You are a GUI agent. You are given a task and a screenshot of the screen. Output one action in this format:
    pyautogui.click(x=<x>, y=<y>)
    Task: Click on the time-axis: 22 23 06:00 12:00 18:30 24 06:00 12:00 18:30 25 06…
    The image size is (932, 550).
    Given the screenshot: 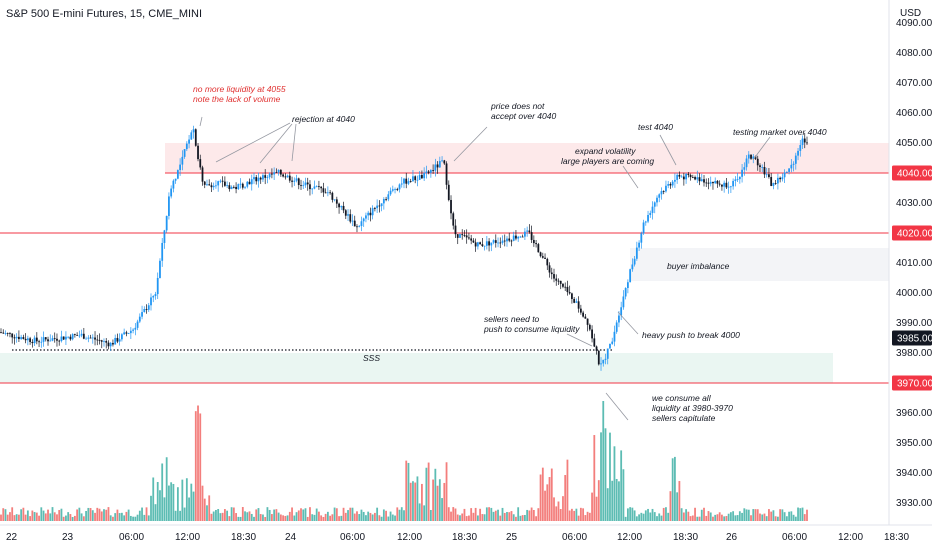 What is the action you would take?
    pyautogui.click(x=457, y=537)
    